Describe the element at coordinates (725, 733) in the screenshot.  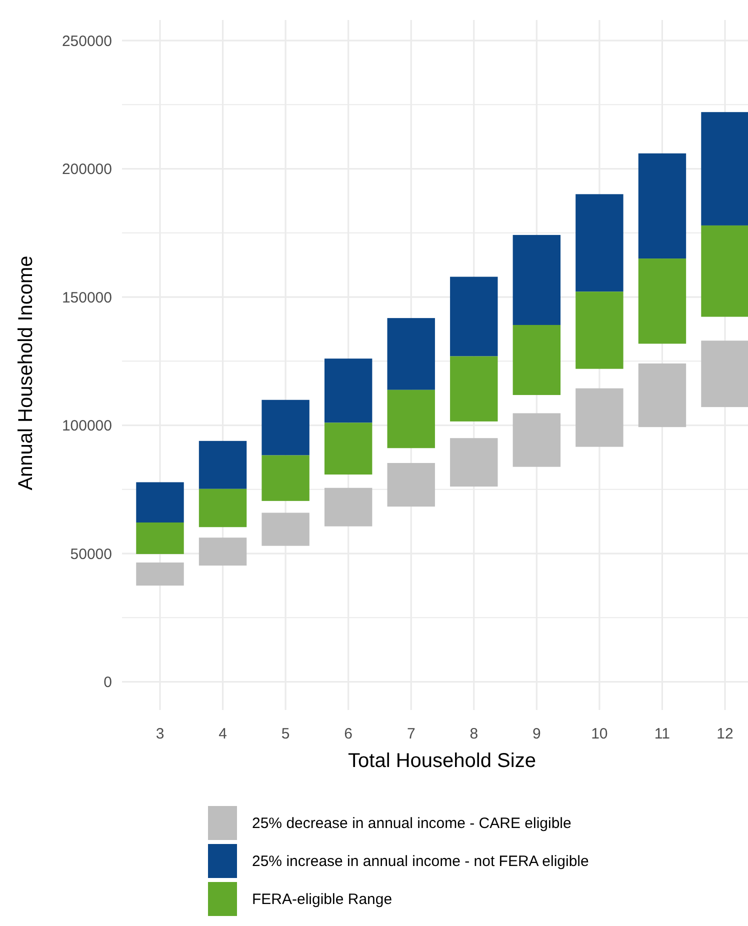
I see `x-tick-label: 12` at that location.